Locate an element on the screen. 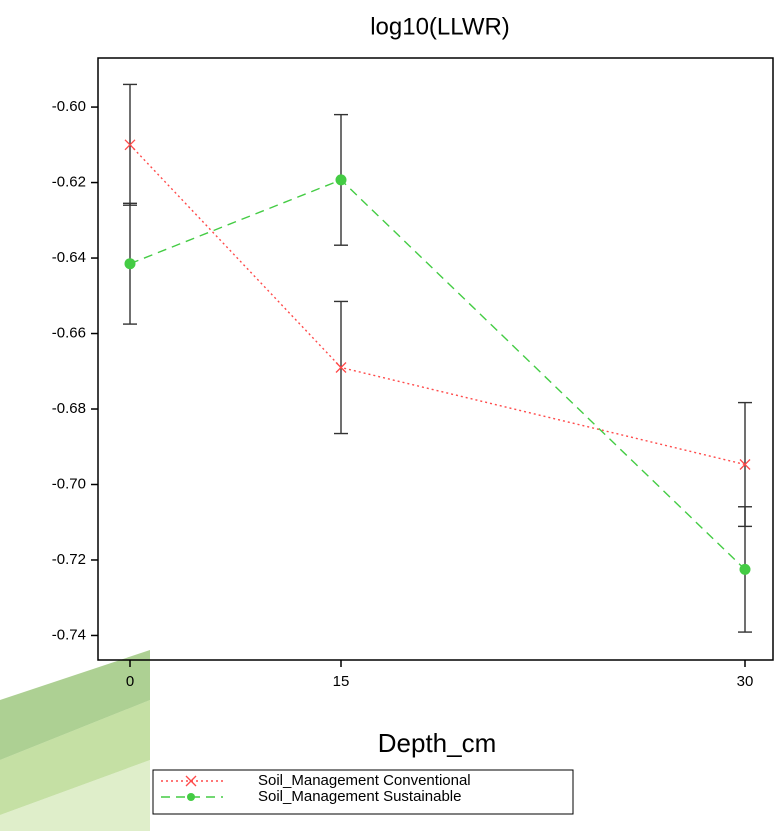  chart-title: log10(LLWR) is located at coordinates (440, 26).